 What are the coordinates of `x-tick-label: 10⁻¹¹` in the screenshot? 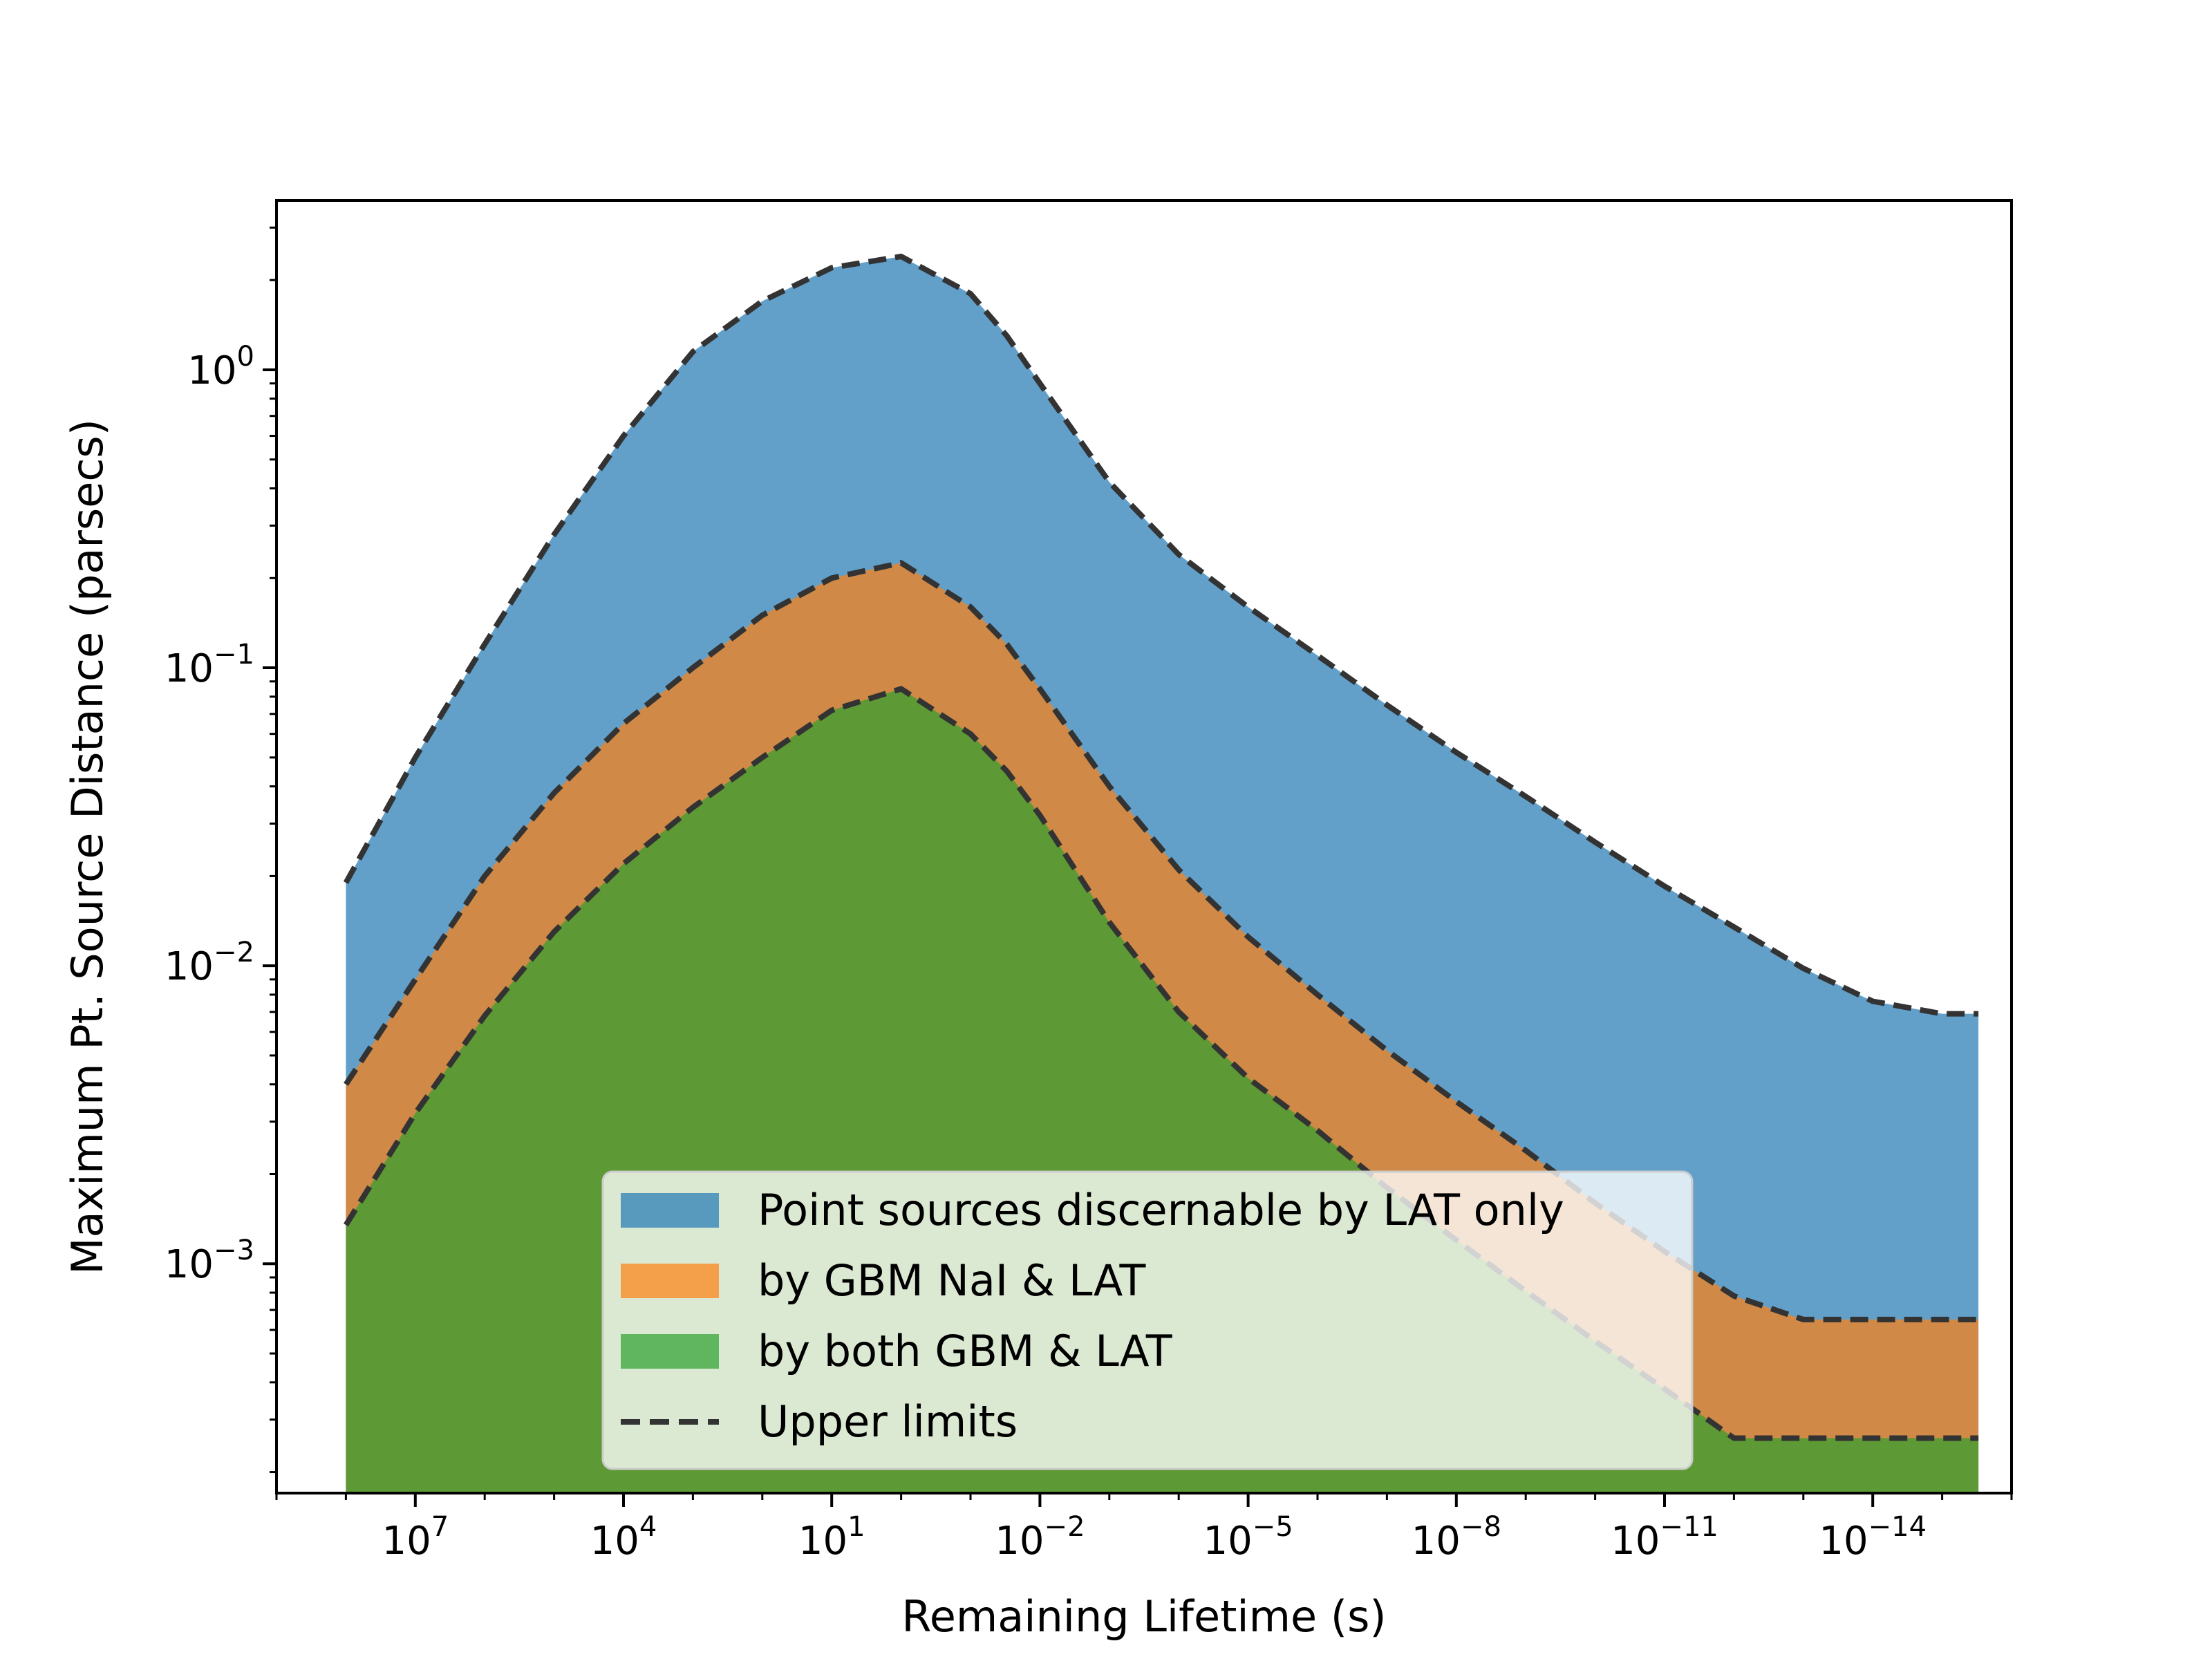 It's located at (1665, 1537).